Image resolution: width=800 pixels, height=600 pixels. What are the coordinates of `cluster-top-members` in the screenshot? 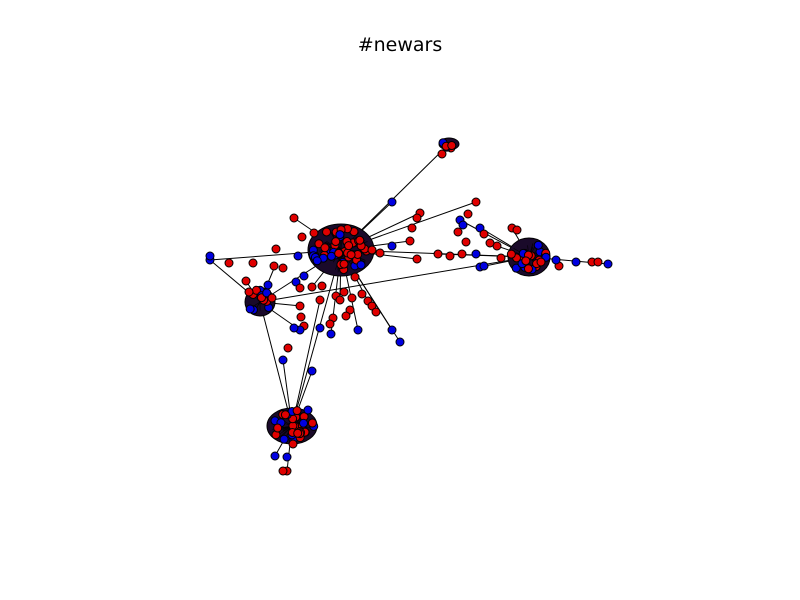 It's located at (447, 145).